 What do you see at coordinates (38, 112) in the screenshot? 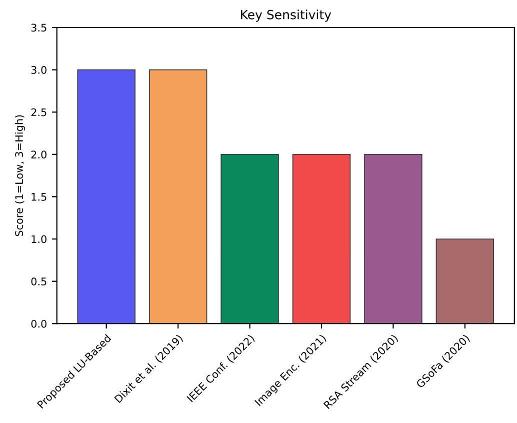
I see `y-tick-label: 2.5` at bounding box center [38, 112].